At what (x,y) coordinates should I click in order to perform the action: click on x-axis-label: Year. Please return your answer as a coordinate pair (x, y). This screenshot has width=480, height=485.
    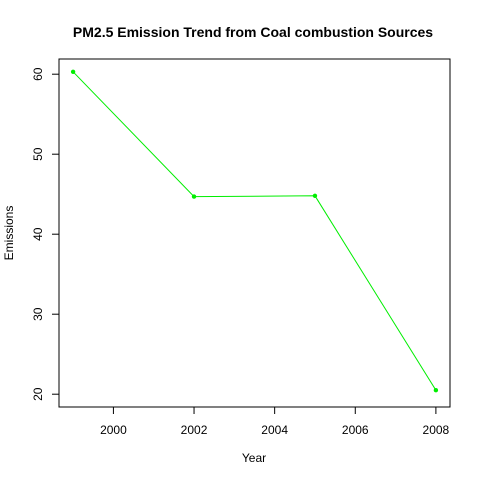
    Looking at the image, I should click on (254, 458).